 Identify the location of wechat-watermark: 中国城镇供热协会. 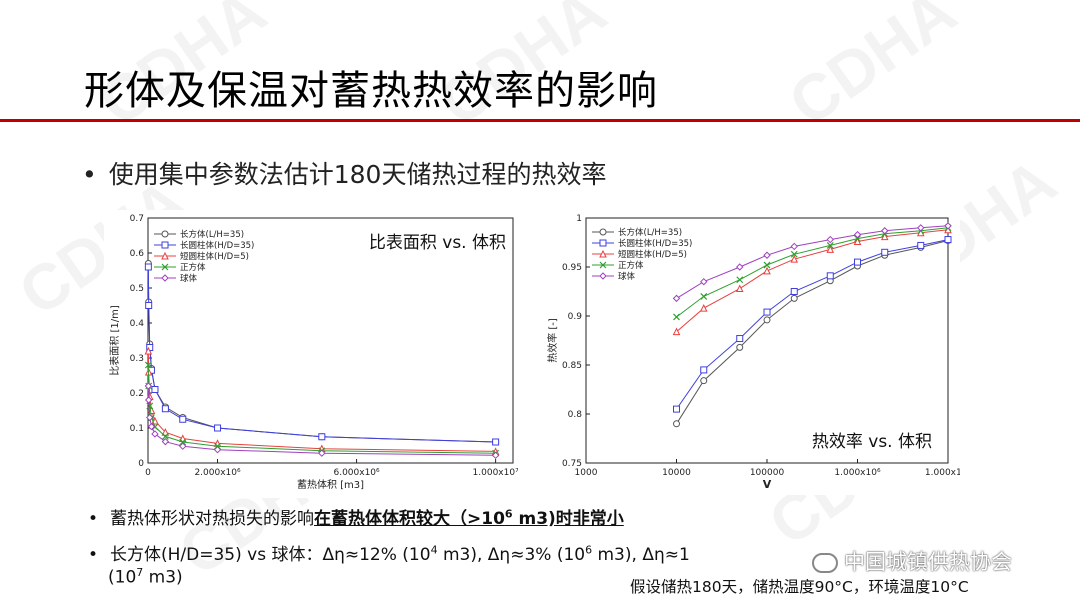
(912, 561).